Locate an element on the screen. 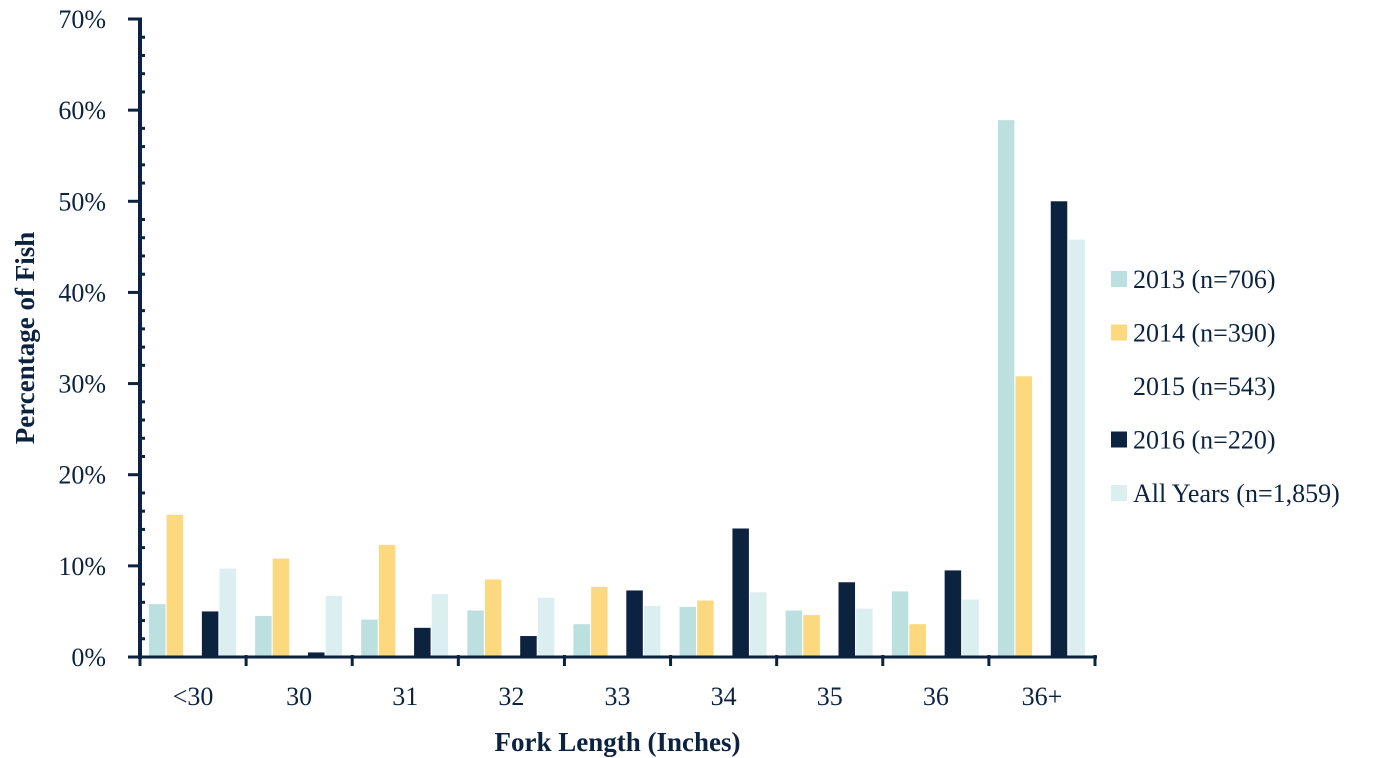 The width and height of the screenshot is (1398, 758). y-tick-label: 40% is located at coordinates (82, 292).